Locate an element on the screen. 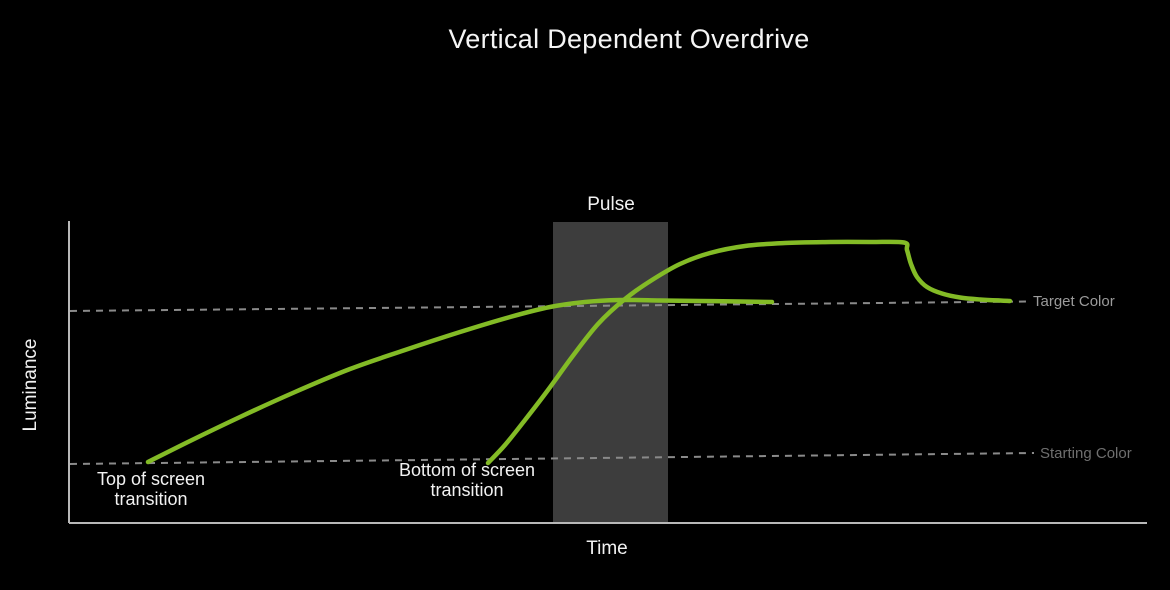 This screenshot has height=590, width=1170. bottom-transition-label: Bottom of screen transition is located at coordinates (467, 480).